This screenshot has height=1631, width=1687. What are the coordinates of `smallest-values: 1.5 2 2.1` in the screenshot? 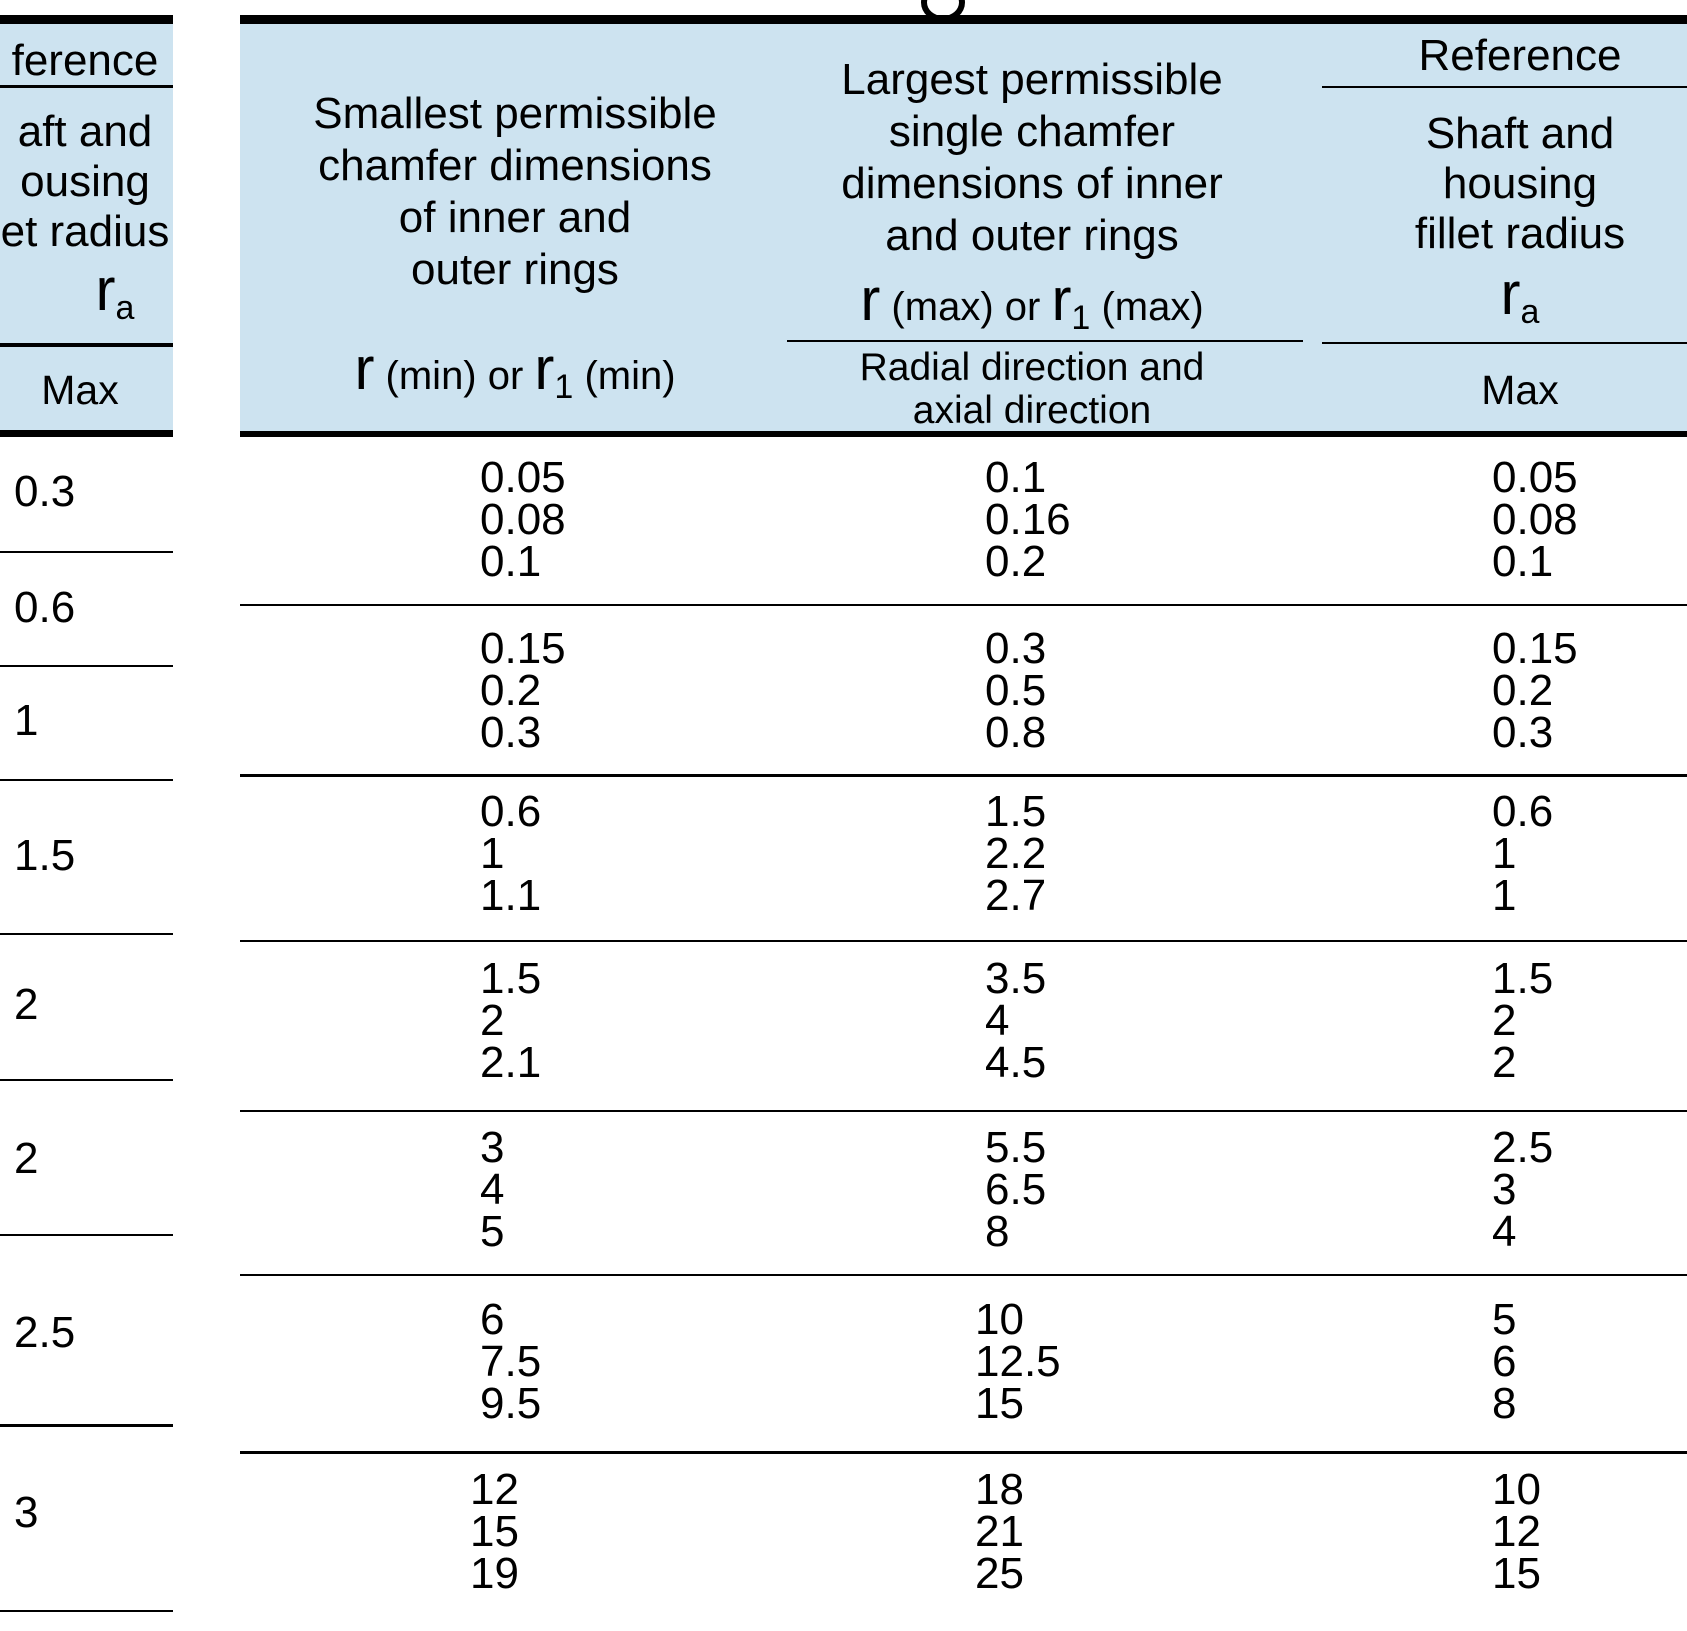 It's located at (511, 1020).